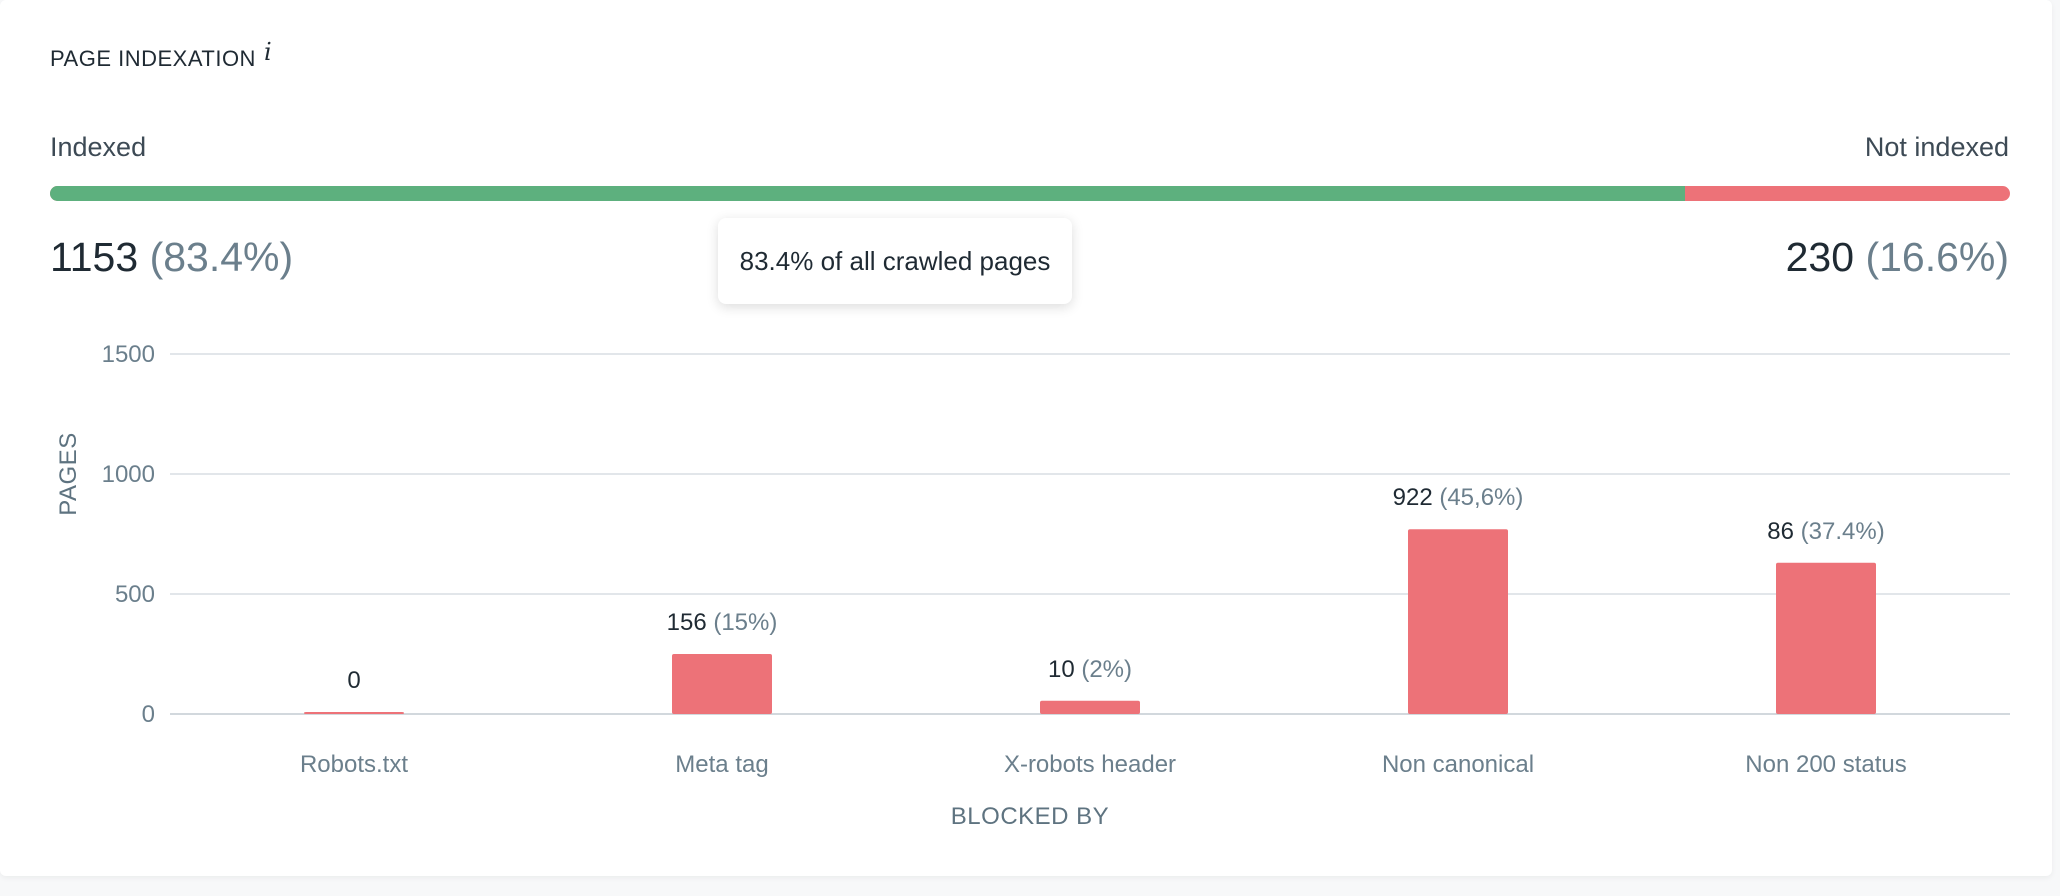  I want to click on x-tick-label: X-robots header, so click(1090, 764).